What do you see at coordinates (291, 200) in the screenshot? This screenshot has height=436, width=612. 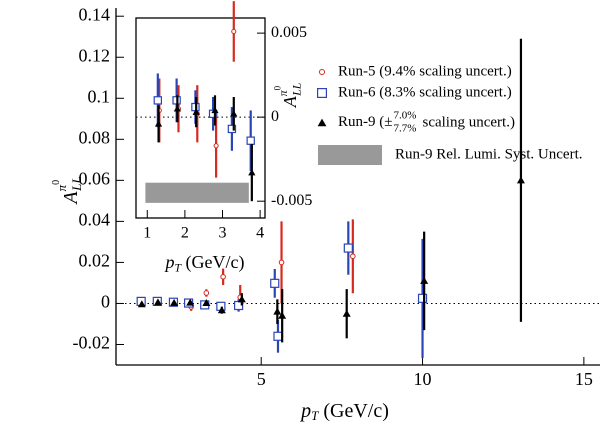 I see `y-tick-label: -0.005` at bounding box center [291, 200].